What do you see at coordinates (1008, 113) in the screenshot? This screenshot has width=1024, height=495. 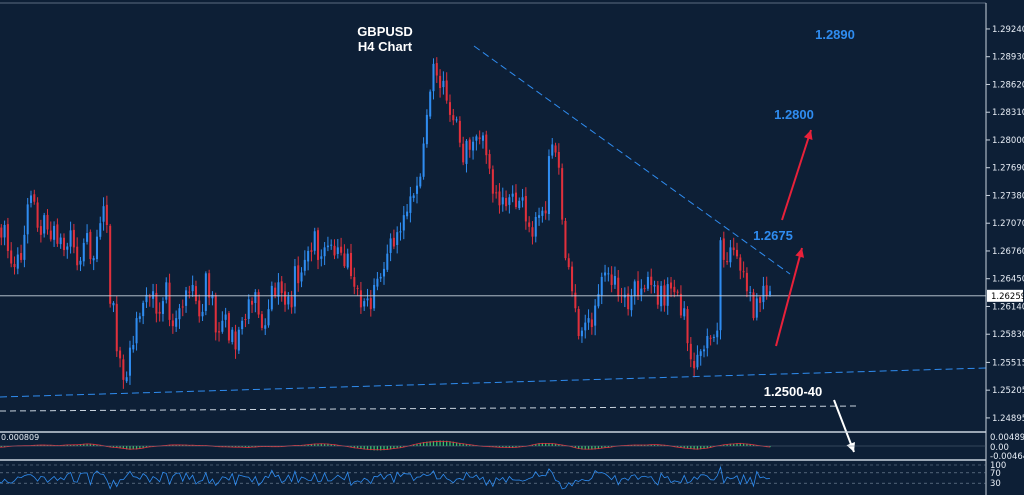 I see `price-tick-label: 1.28310` at bounding box center [1008, 113].